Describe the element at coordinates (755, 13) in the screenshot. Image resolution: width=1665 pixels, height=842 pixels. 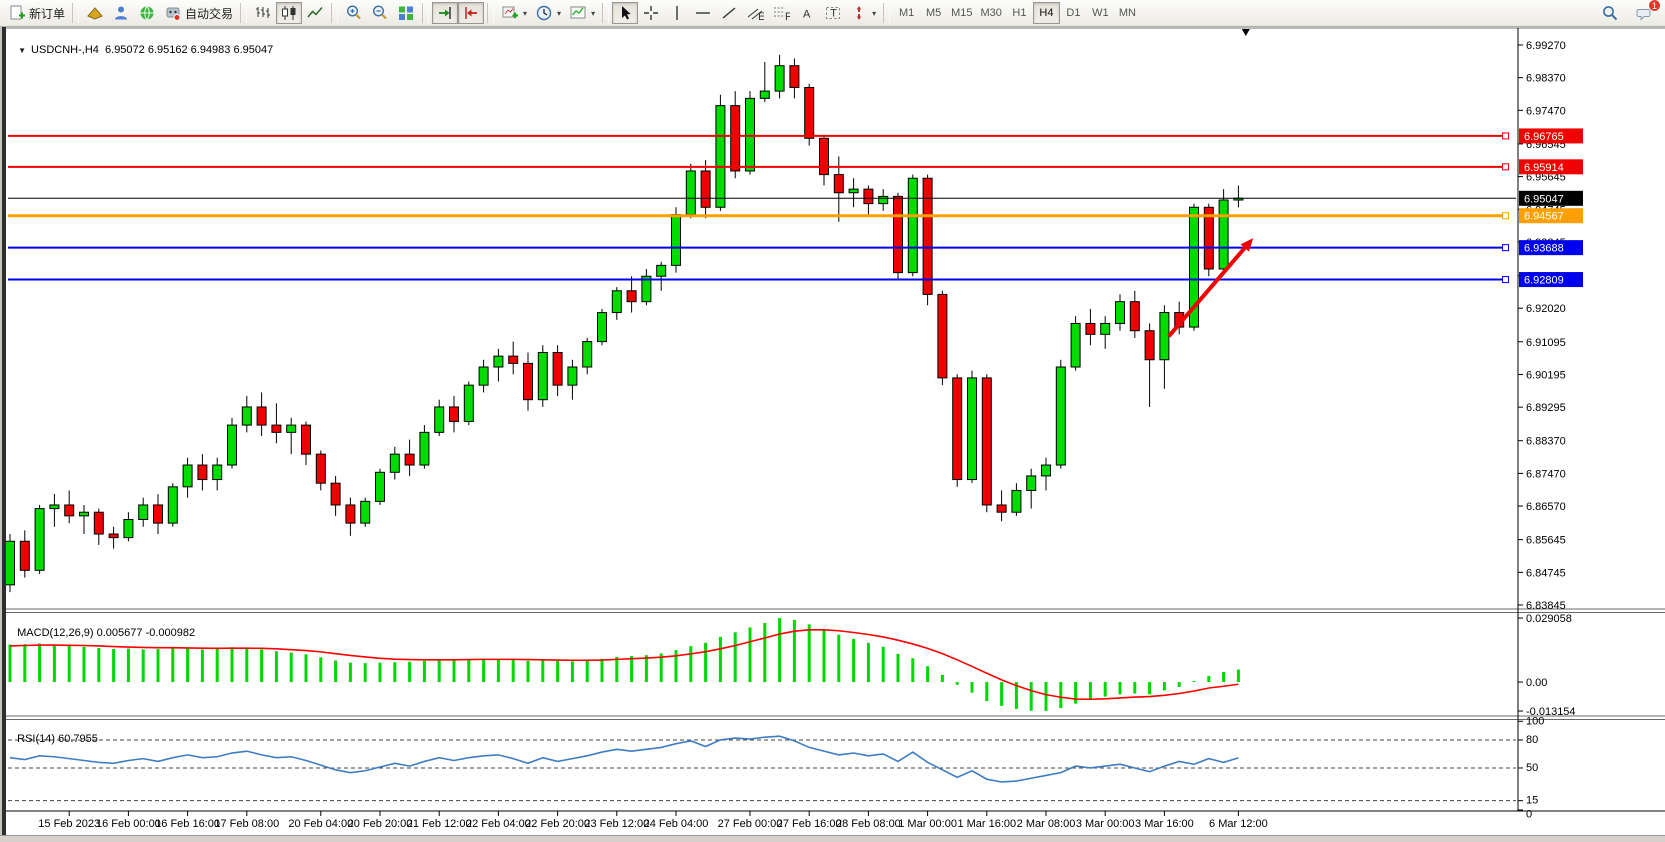
I see `equidistant-channel-button: E` at that location.